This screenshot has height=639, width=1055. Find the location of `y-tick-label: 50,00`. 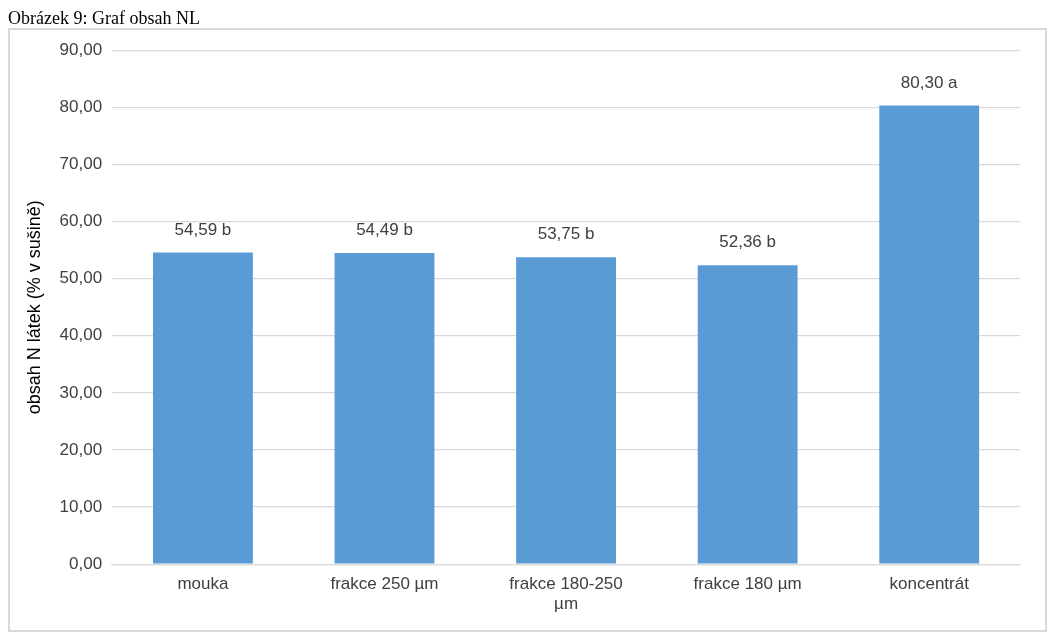

y-tick-label: 50,00 is located at coordinates (81, 278).